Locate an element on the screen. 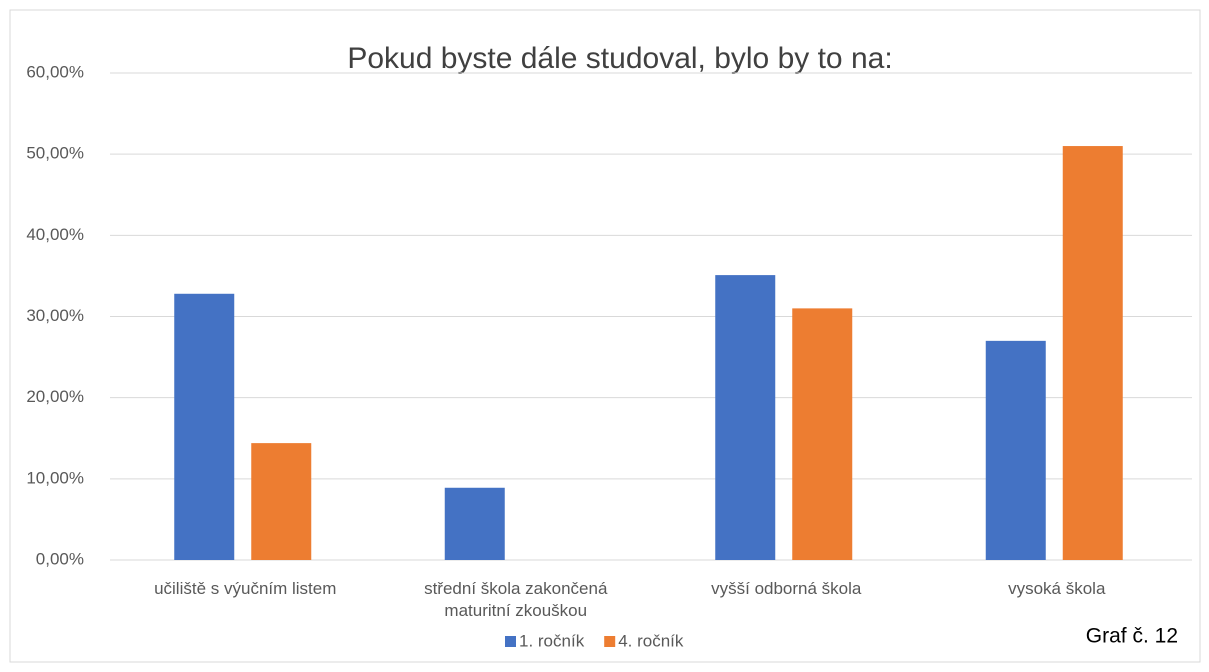  annotation: Graf č. 12 is located at coordinates (1132, 636).